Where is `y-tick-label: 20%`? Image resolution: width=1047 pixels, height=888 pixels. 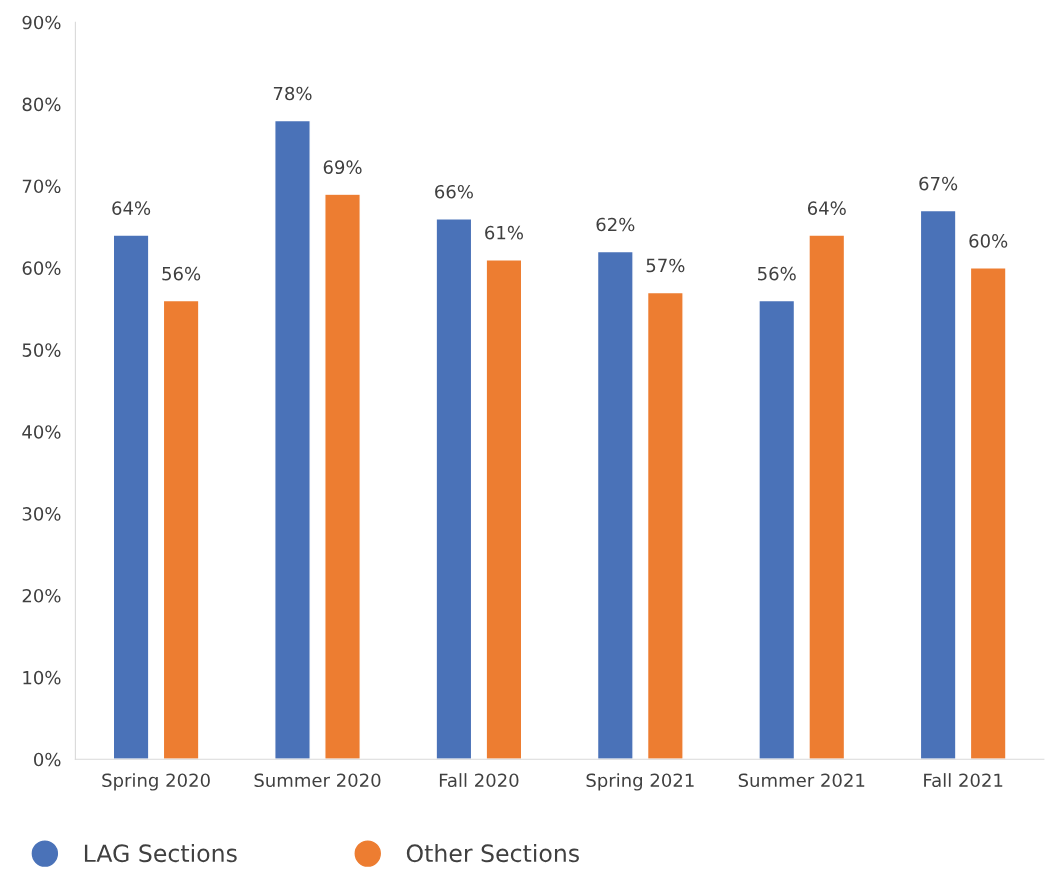
y-tick-label: 20% is located at coordinates (41, 595).